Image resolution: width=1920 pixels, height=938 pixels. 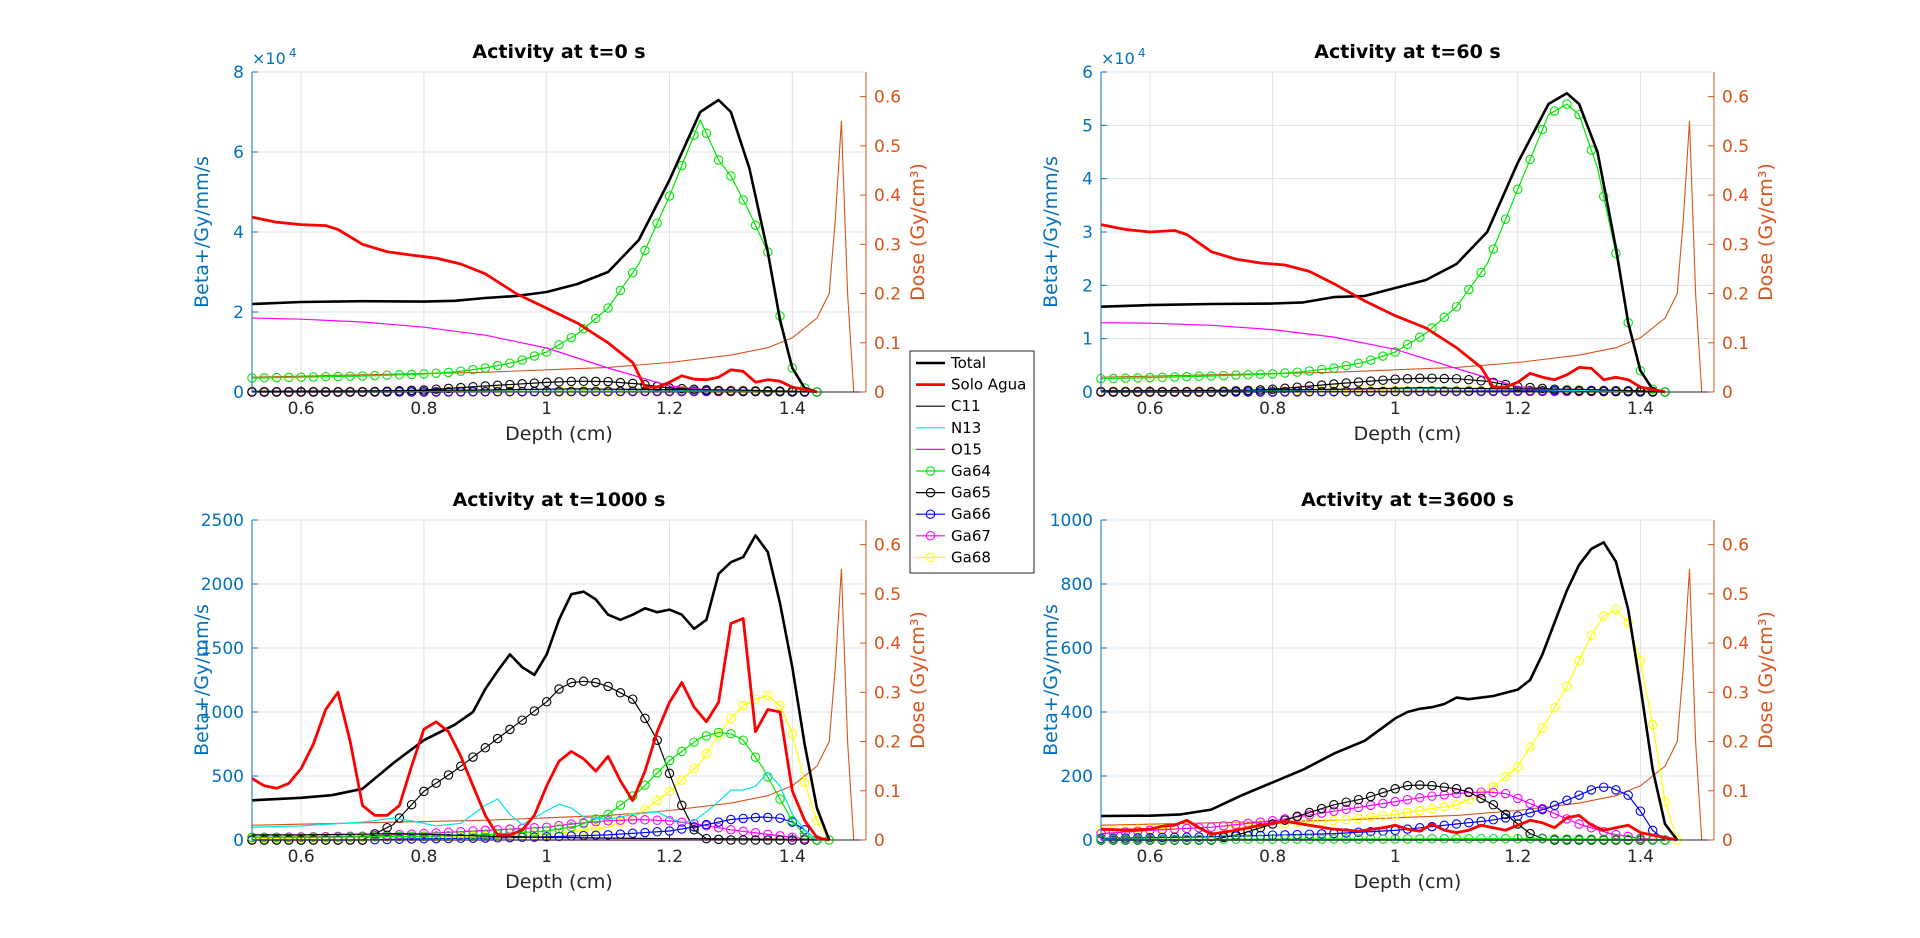 I want to click on left-axis-label: Beta+/Gy/mm/s, so click(x=1051, y=680).